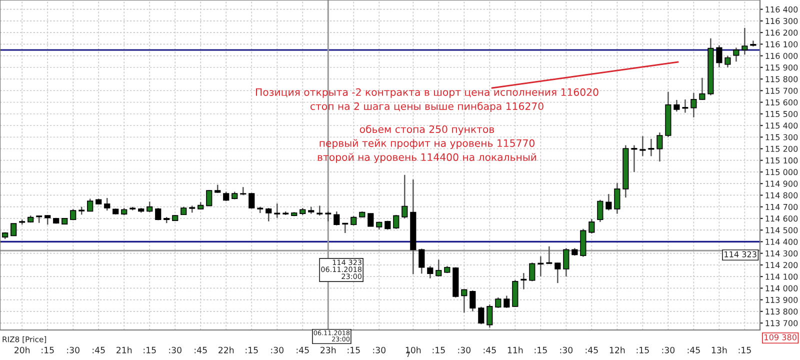 Image resolution: width=800 pixels, height=360 pixels. What do you see at coordinates (782, 172) in the screenshot?
I see `y-tick-label: 115 000` at bounding box center [782, 172].